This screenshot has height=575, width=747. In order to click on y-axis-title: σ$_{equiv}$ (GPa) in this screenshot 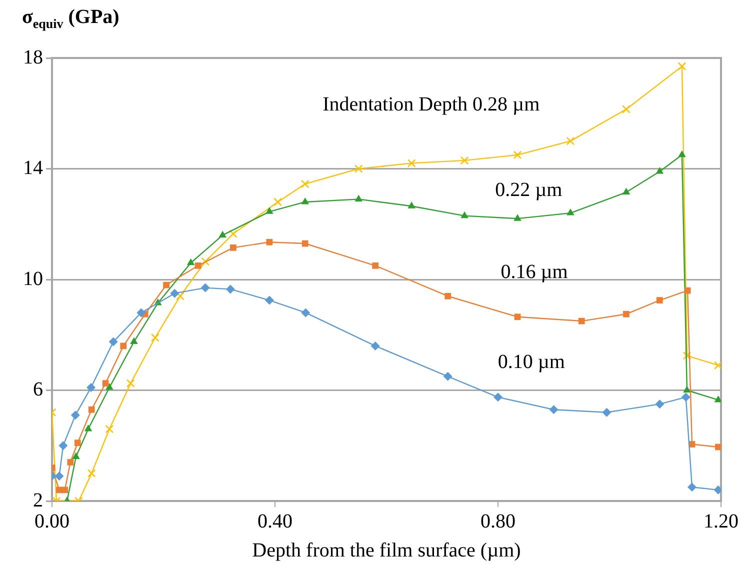, I will do `click(71, 19)`.